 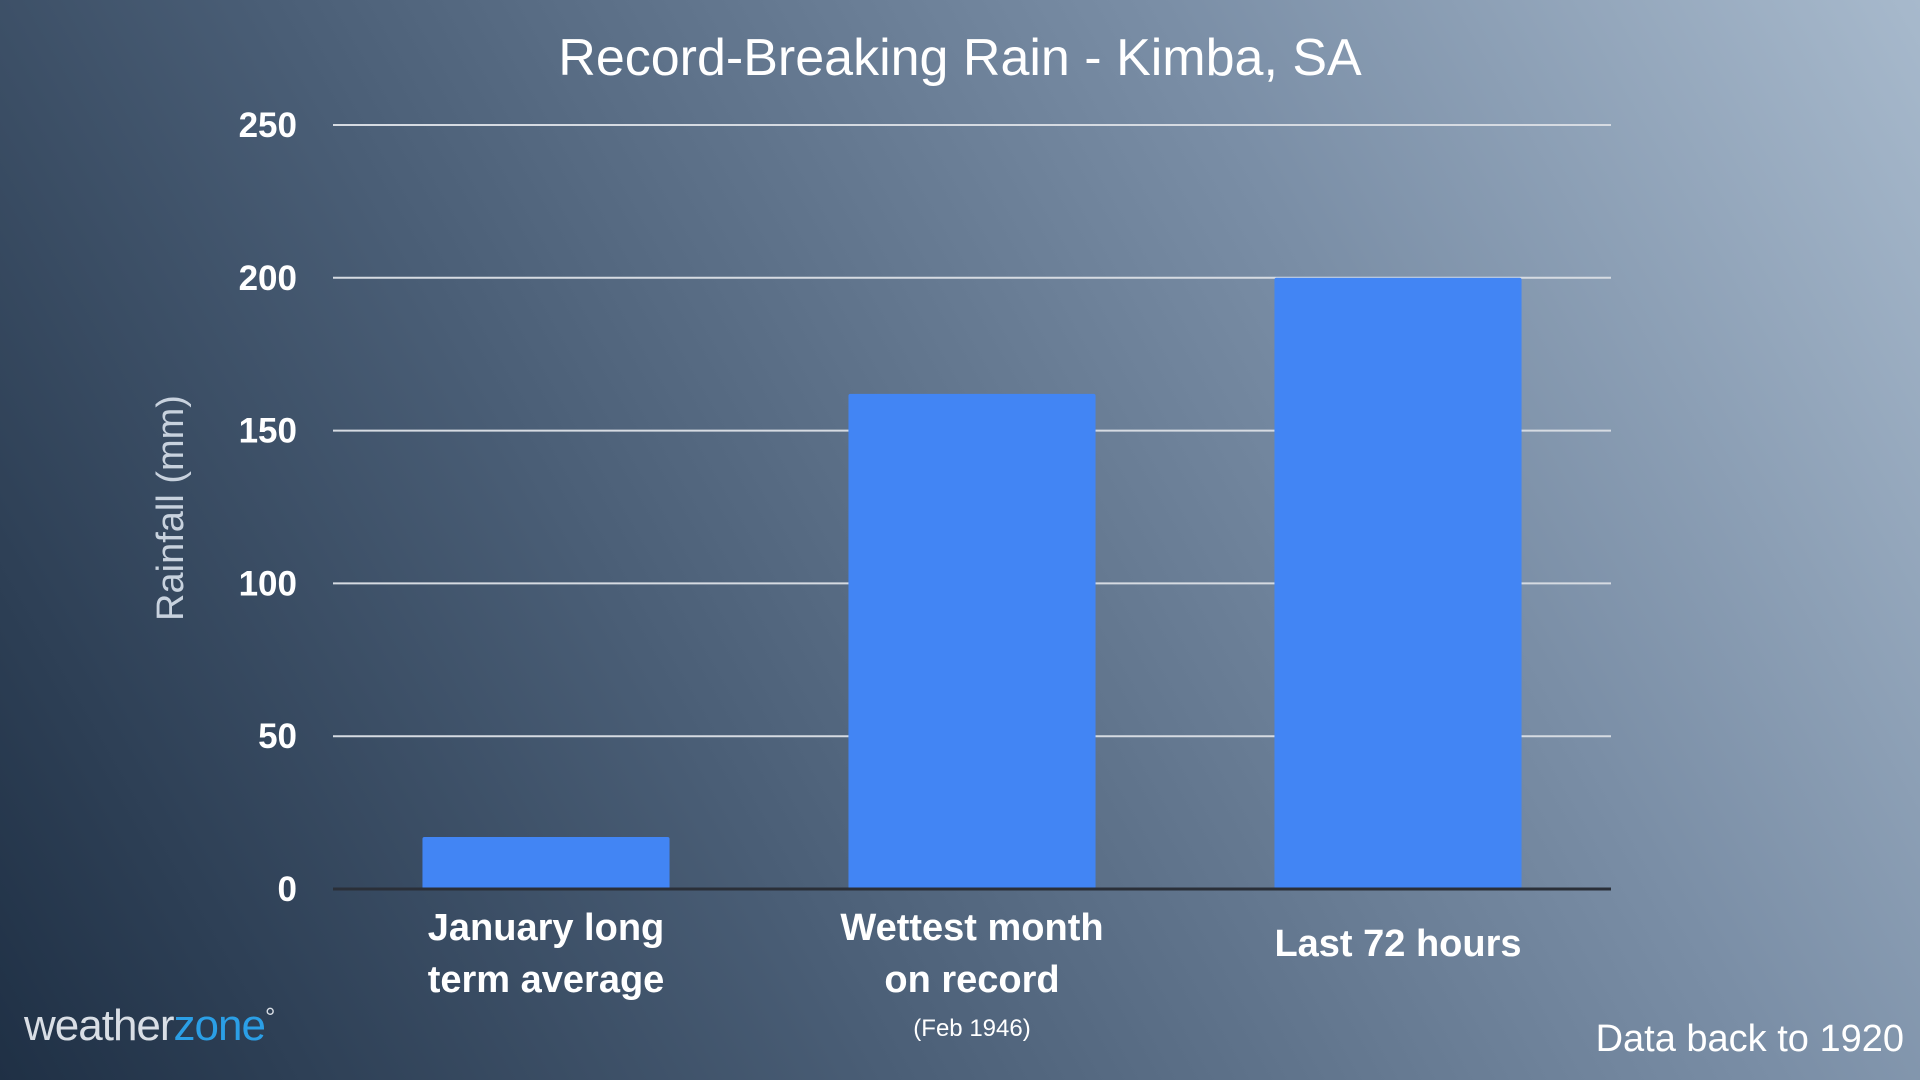 What do you see at coordinates (971, 980) in the screenshot?
I see `x-tick-label: on record` at bounding box center [971, 980].